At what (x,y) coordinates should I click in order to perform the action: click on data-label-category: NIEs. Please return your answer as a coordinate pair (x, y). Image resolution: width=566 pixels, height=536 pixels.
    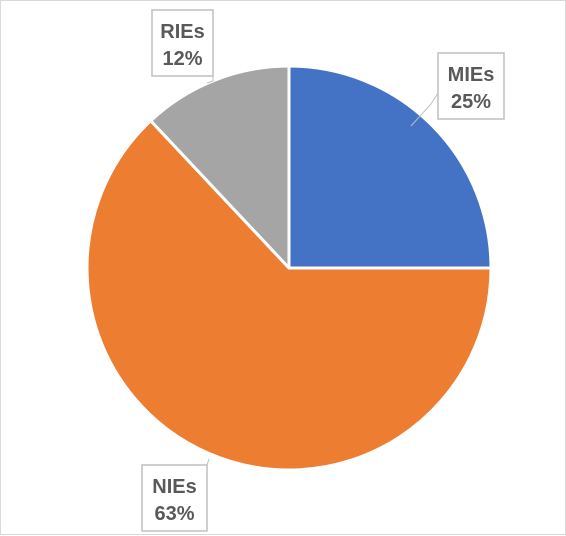
    Looking at the image, I should click on (174, 487).